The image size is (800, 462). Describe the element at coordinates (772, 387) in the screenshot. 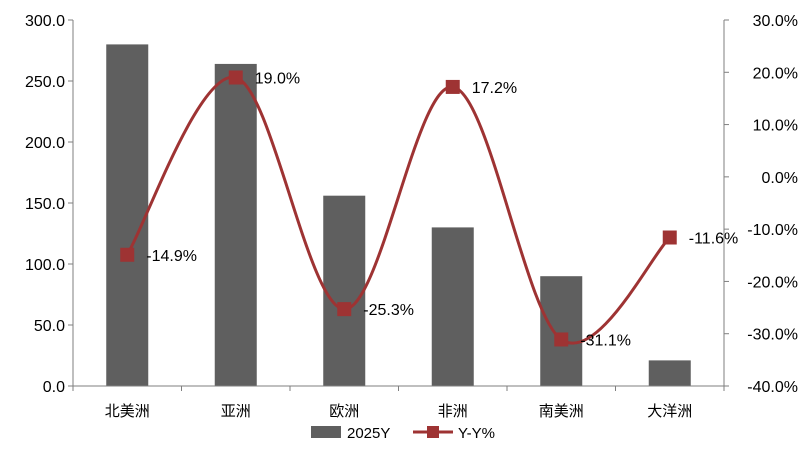

I see `right-tick-label-0: -40.0%` at that location.